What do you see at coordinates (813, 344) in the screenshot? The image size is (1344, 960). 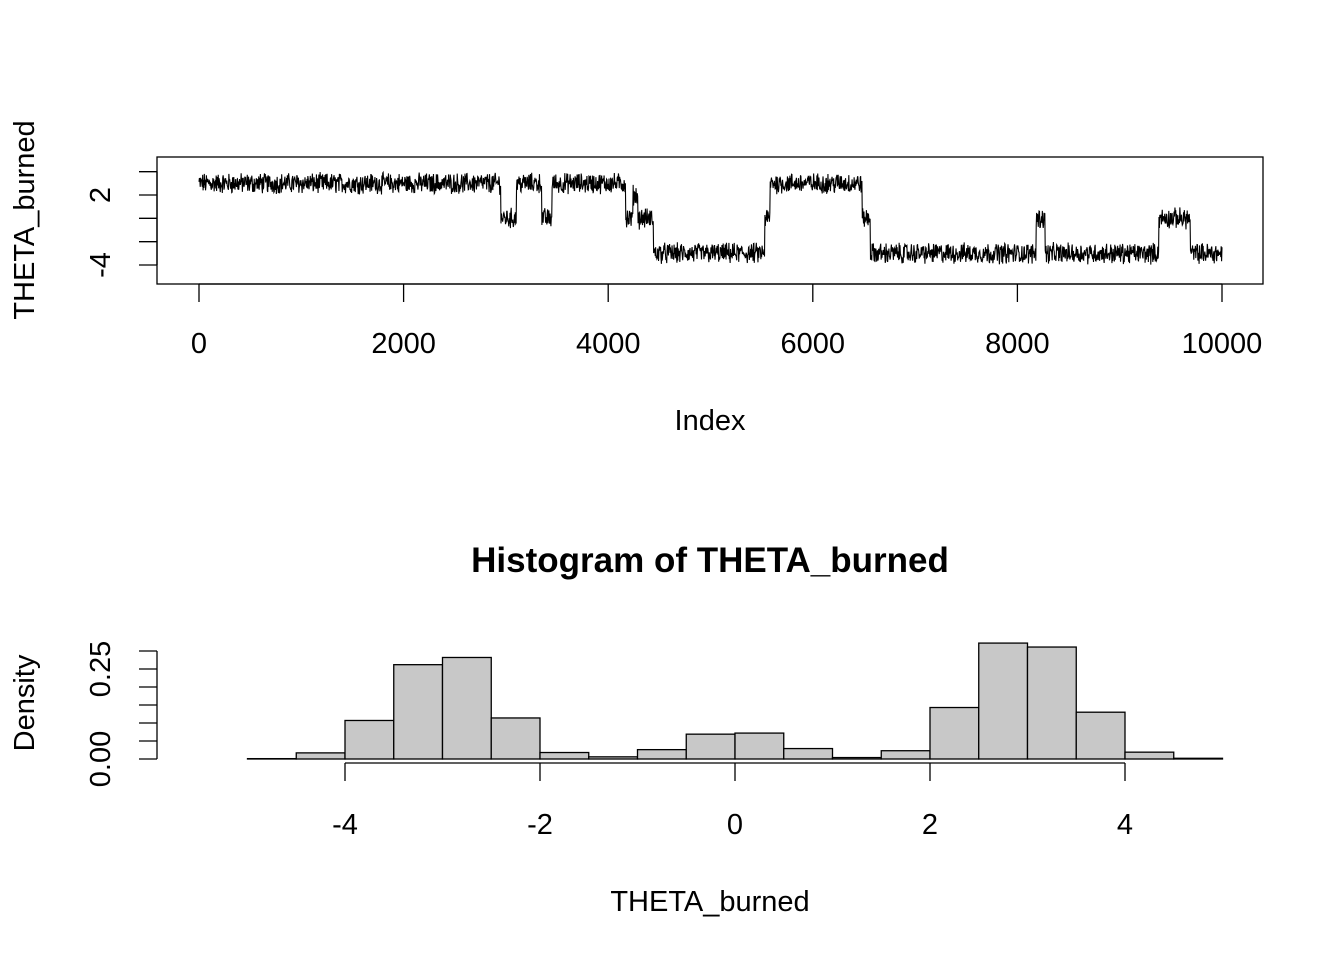 I see `trace-x-tick-label: 6000` at bounding box center [813, 344].